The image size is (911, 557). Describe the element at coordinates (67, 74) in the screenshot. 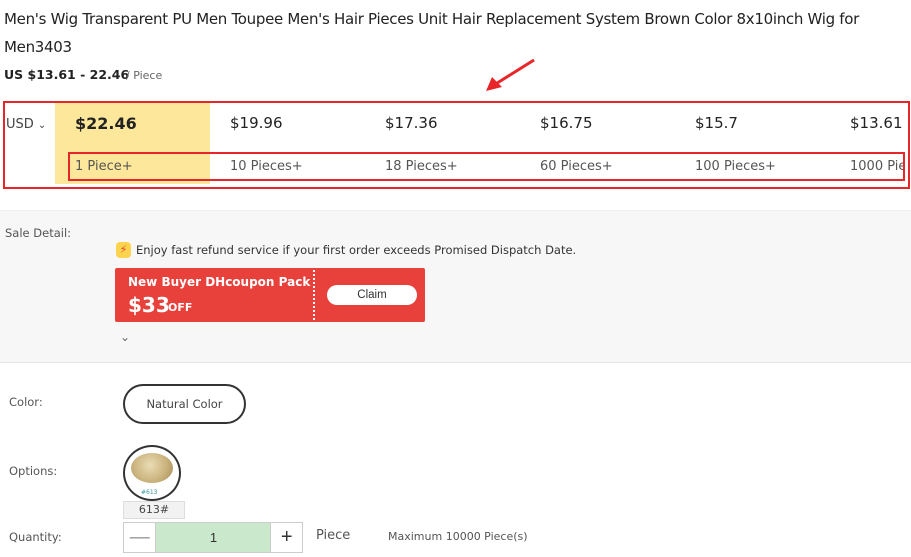

I see `price-range: US $13.61 - 22.46` at that location.